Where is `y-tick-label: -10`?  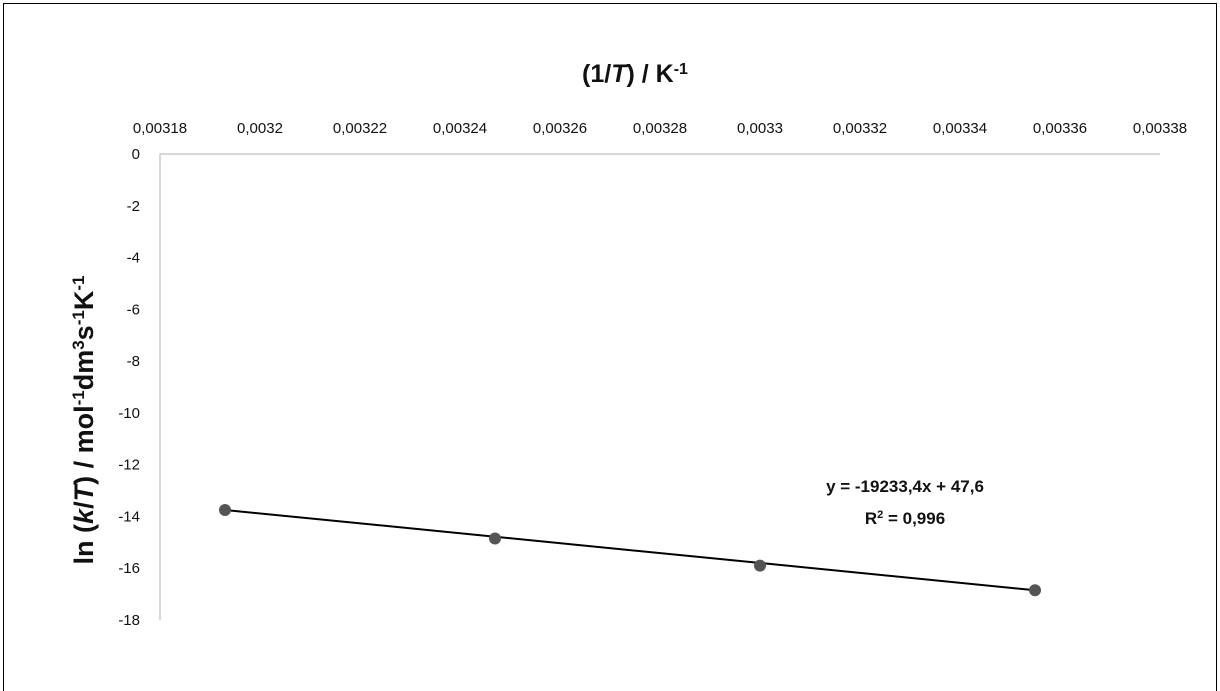
y-tick-label: -10 is located at coordinates (129, 413).